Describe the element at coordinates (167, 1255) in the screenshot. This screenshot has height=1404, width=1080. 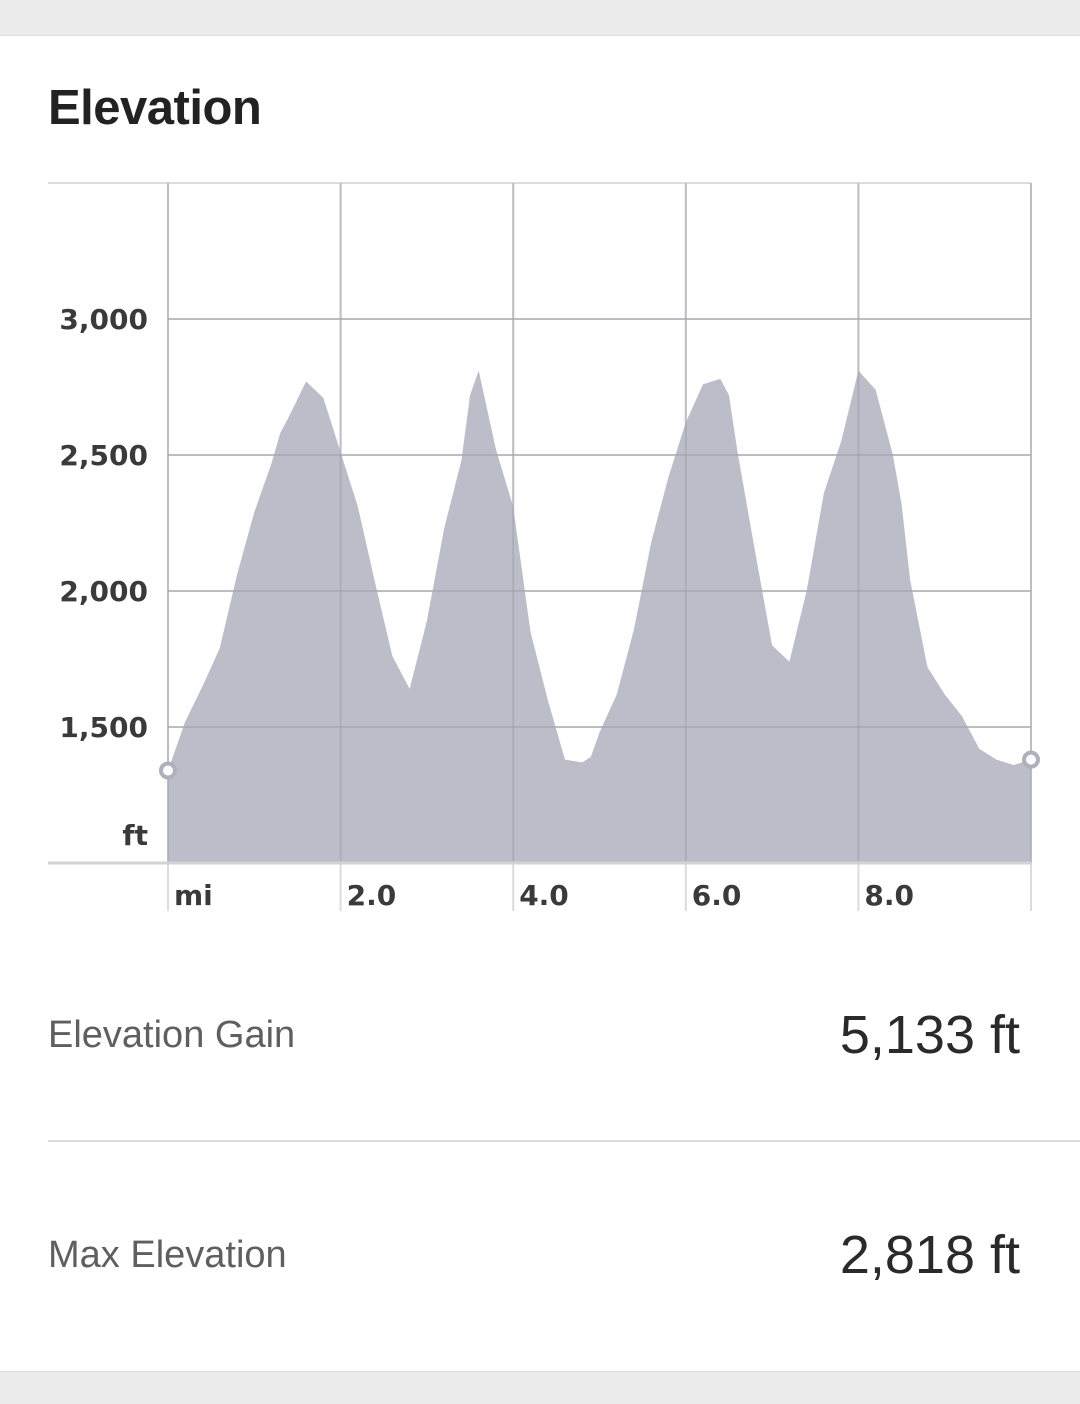
I see `max-elevation-label: Max Elevation` at that location.